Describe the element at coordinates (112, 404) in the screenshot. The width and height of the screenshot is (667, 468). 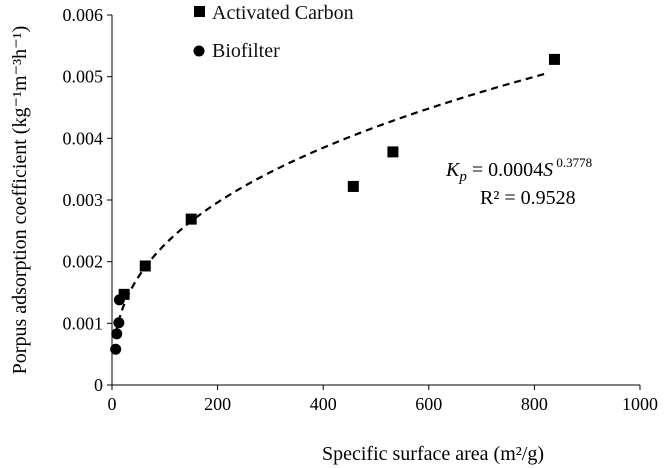
I see `x-tick-label: 0` at that location.